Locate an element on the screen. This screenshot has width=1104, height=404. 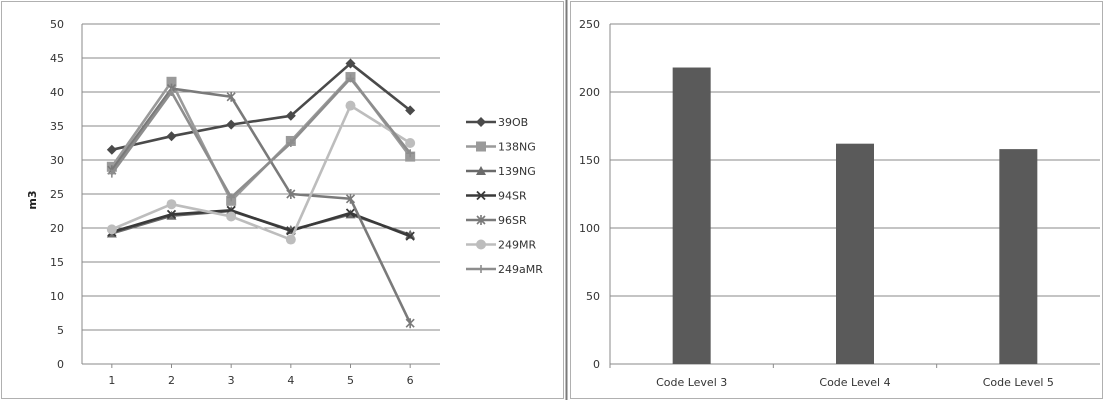
legend-entry-96sr: 96SR is located at coordinates (496, 220).